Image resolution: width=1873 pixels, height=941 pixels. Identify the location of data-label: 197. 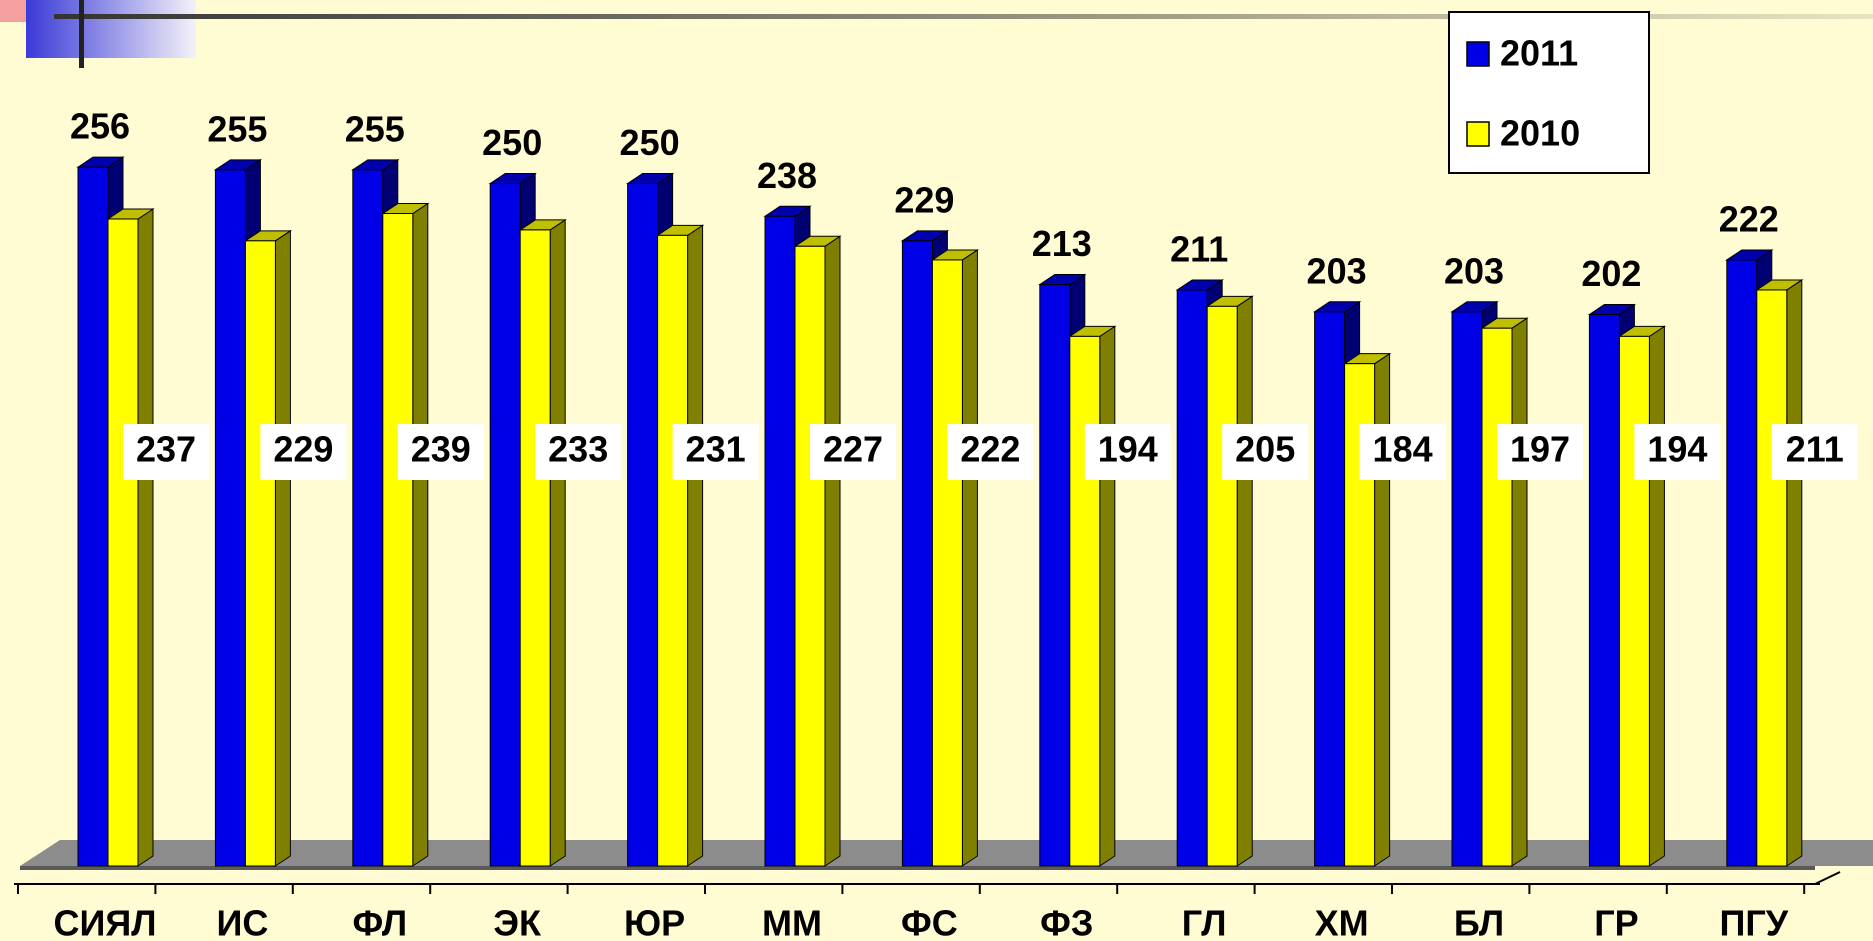
(1540, 449).